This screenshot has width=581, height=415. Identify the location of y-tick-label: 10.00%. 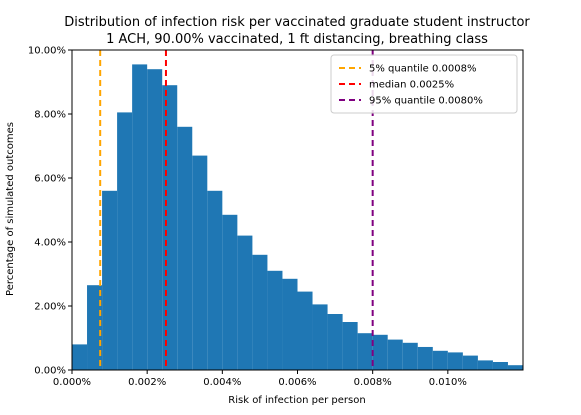
(47, 51).